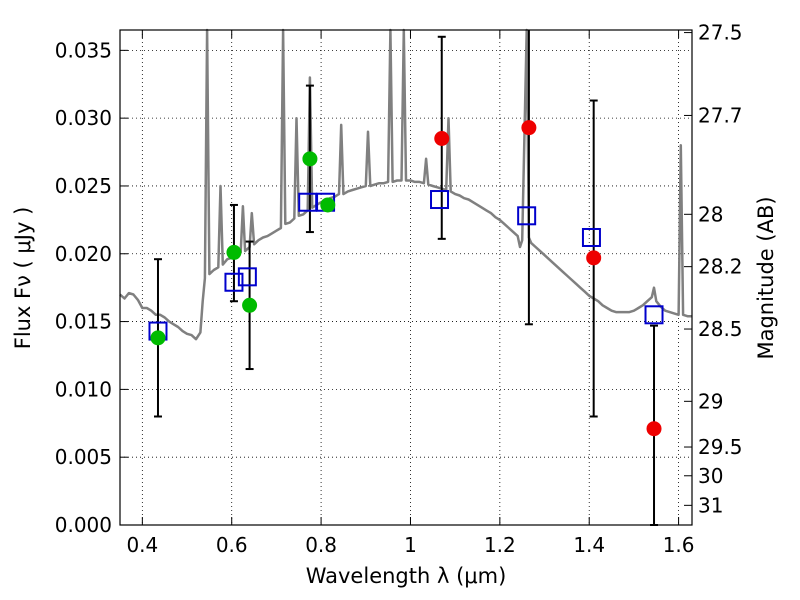  What do you see at coordinates (766, 277) in the screenshot?
I see `right-axis-title: Magnitude (AB)` at bounding box center [766, 277].